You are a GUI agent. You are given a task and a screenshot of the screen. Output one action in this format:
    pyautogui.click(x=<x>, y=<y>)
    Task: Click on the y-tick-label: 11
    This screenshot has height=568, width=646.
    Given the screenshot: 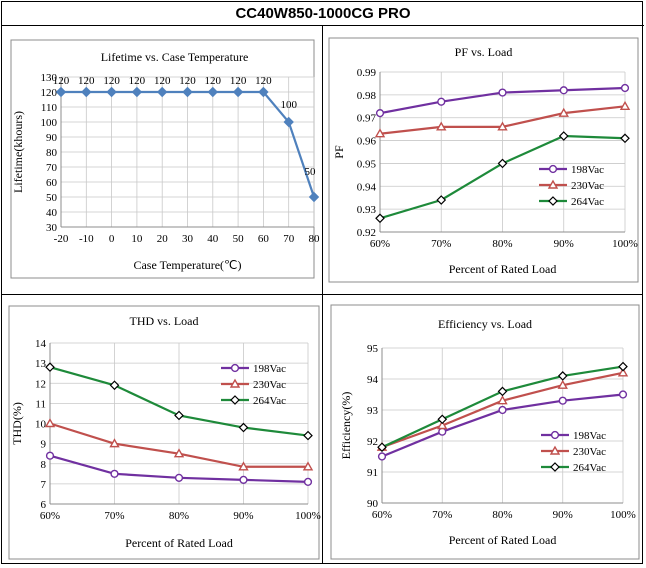 What is the action you would take?
    pyautogui.click(x=40, y=404)
    